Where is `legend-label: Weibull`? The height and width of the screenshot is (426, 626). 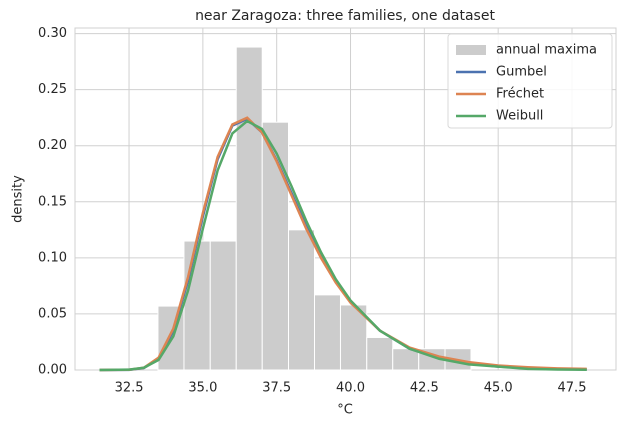
legend-label: Weibull is located at coordinates (519, 116).